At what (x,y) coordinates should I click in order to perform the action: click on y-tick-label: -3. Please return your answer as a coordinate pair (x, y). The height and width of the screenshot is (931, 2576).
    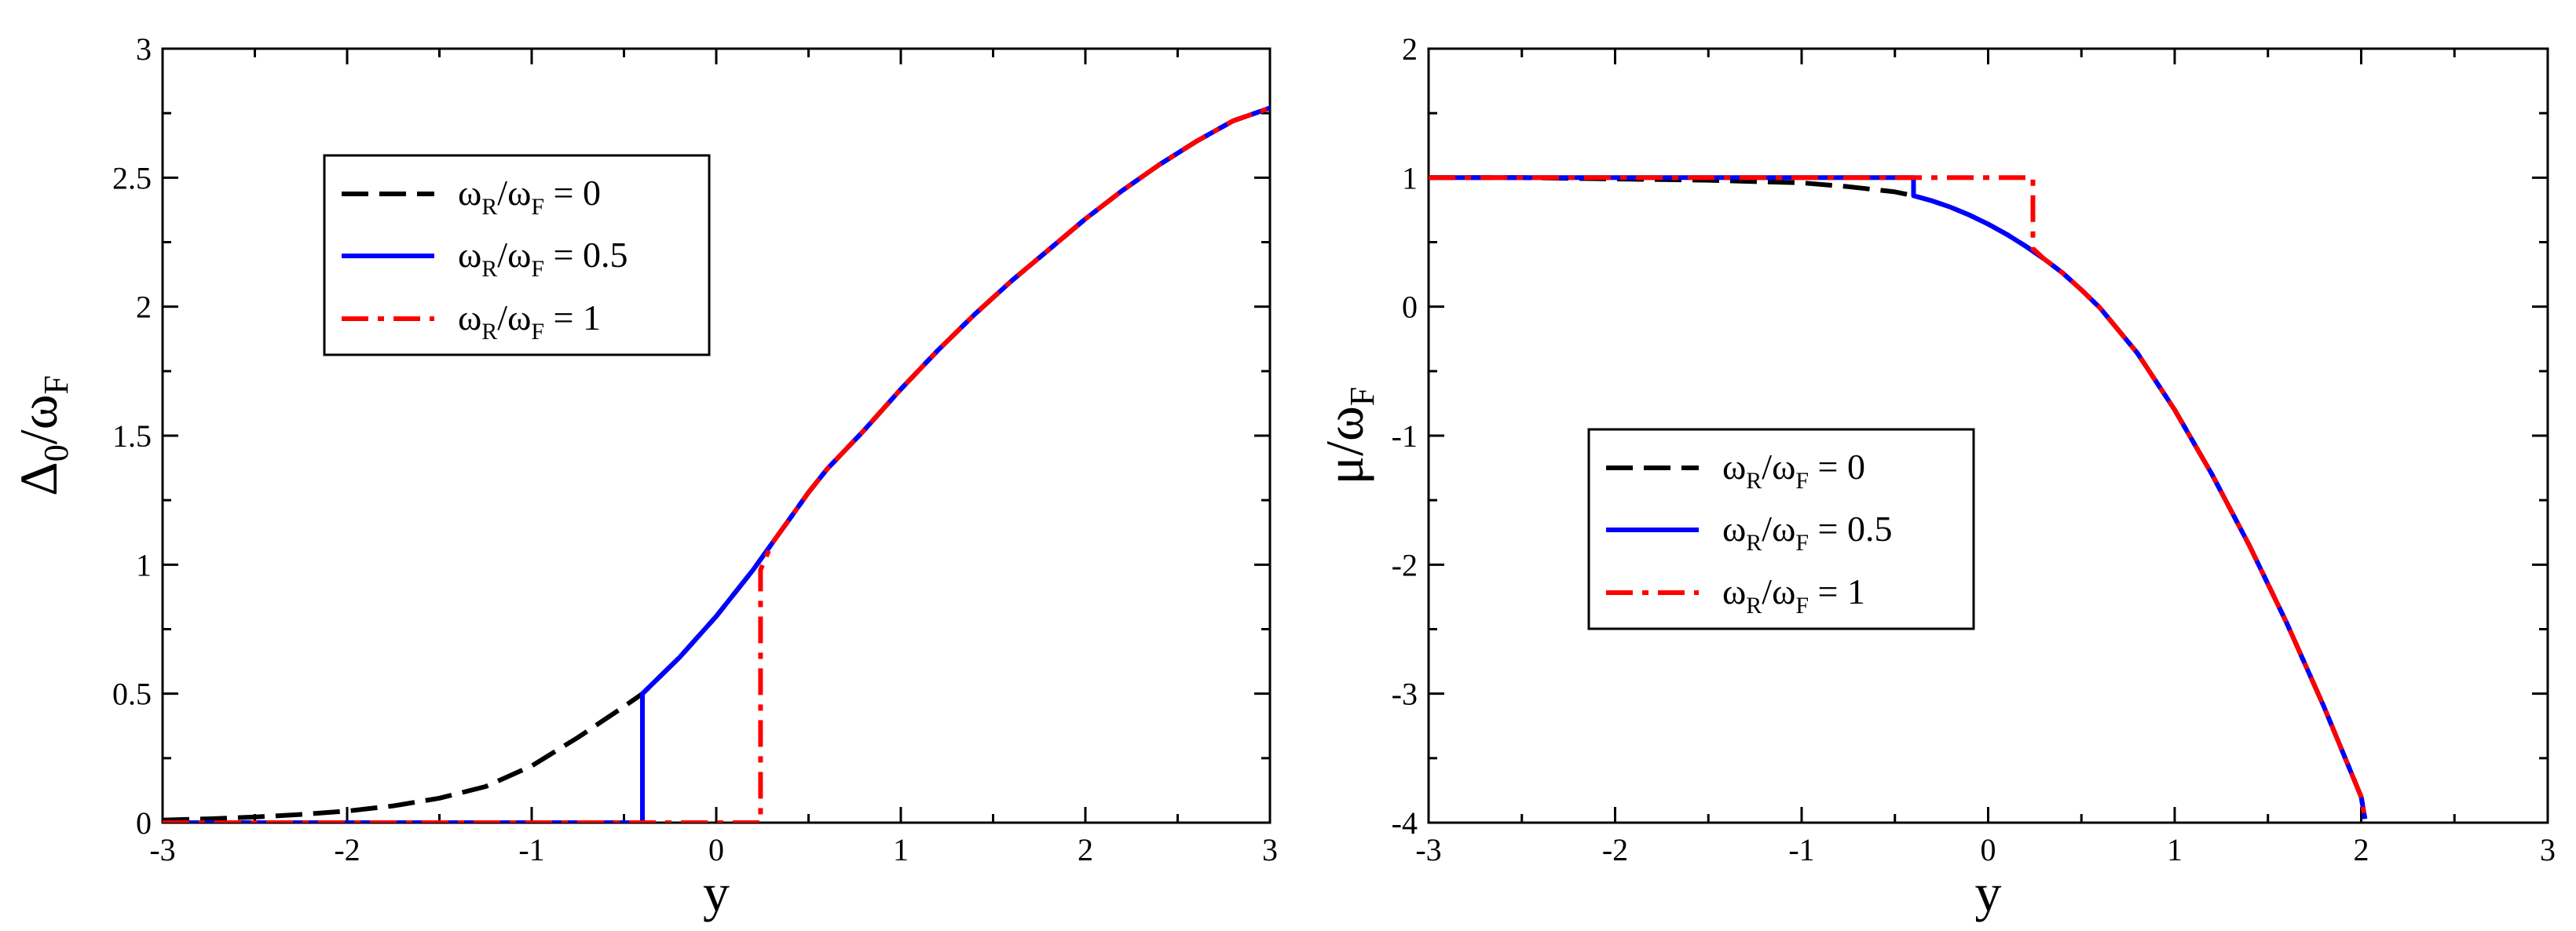
    Looking at the image, I should click on (1405, 694).